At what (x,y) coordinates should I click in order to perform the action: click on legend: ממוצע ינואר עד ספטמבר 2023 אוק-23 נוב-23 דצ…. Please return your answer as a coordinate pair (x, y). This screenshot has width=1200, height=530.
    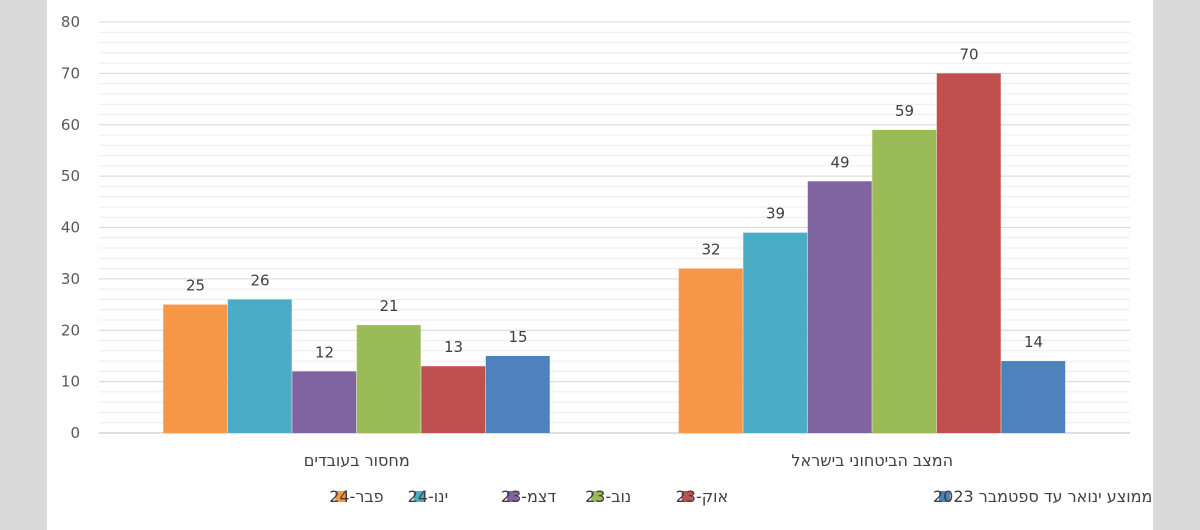
    Looking at the image, I should click on (740, 496).